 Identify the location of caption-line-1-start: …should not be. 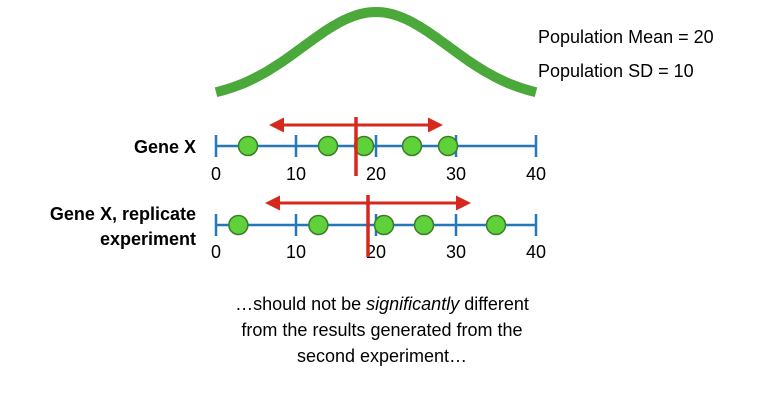
(300, 304).